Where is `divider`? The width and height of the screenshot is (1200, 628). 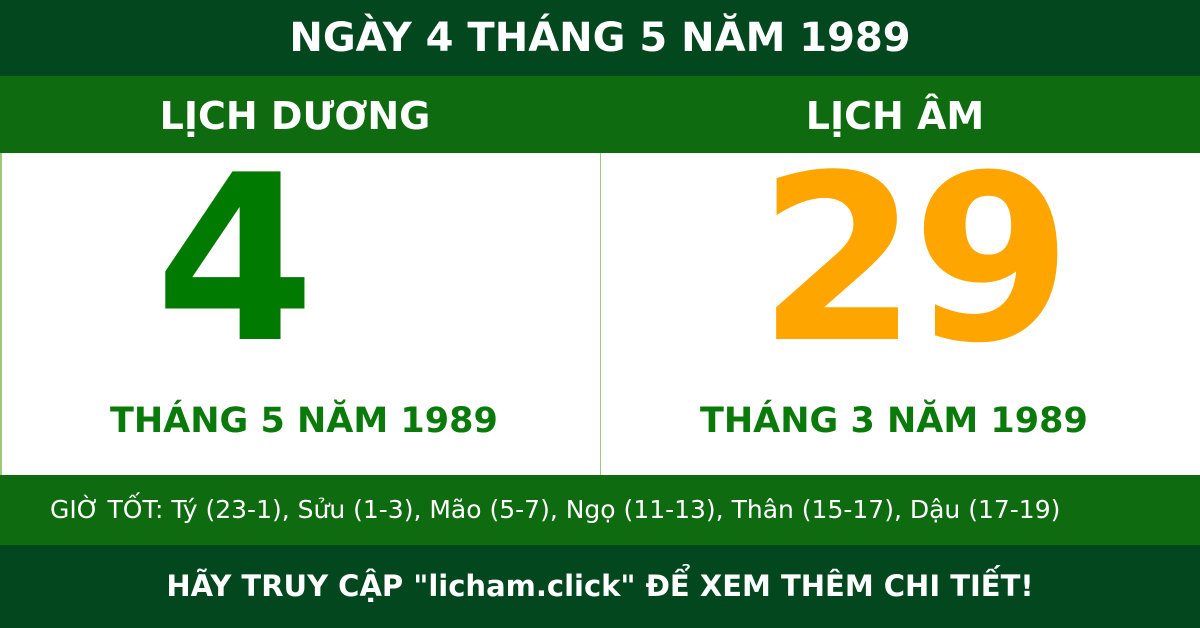 divider is located at coordinates (600, 314).